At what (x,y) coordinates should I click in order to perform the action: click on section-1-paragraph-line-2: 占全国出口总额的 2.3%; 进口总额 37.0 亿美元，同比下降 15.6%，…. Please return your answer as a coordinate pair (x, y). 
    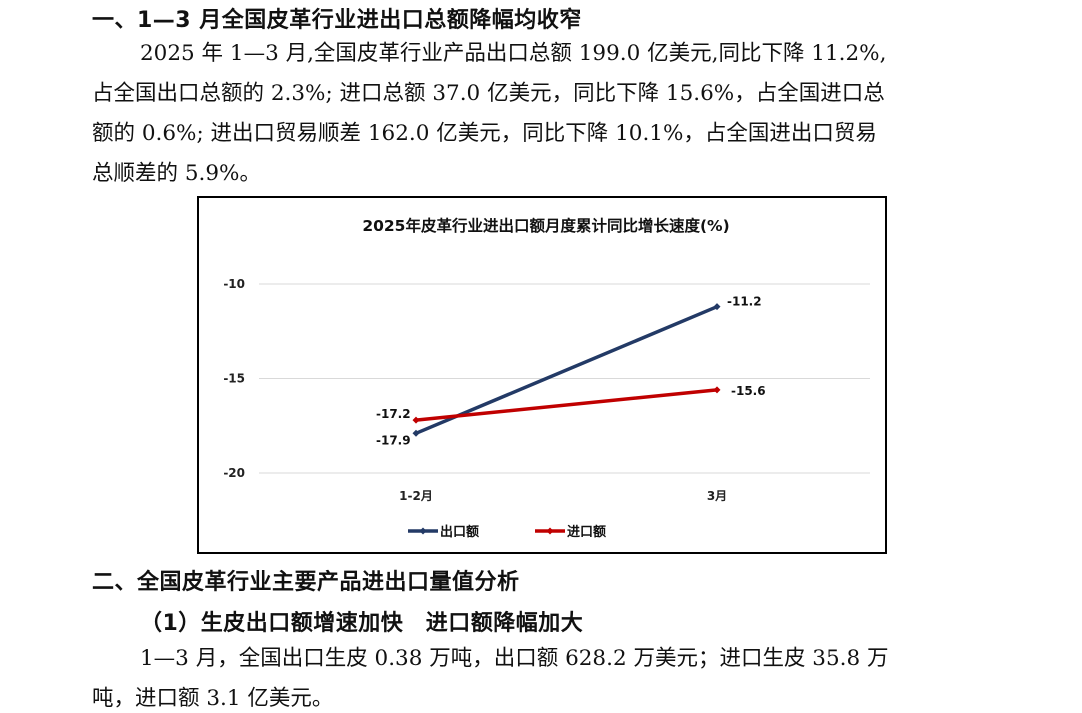
    Looking at the image, I should click on (488, 93).